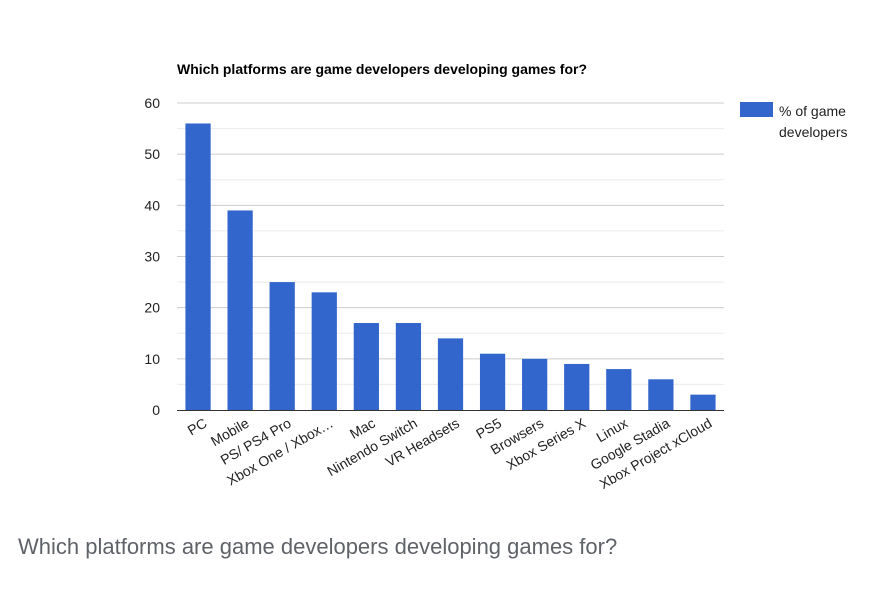 The height and width of the screenshot is (592, 892). Describe the element at coordinates (812, 111) in the screenshot. I see `legend-label: % of game` at that location.